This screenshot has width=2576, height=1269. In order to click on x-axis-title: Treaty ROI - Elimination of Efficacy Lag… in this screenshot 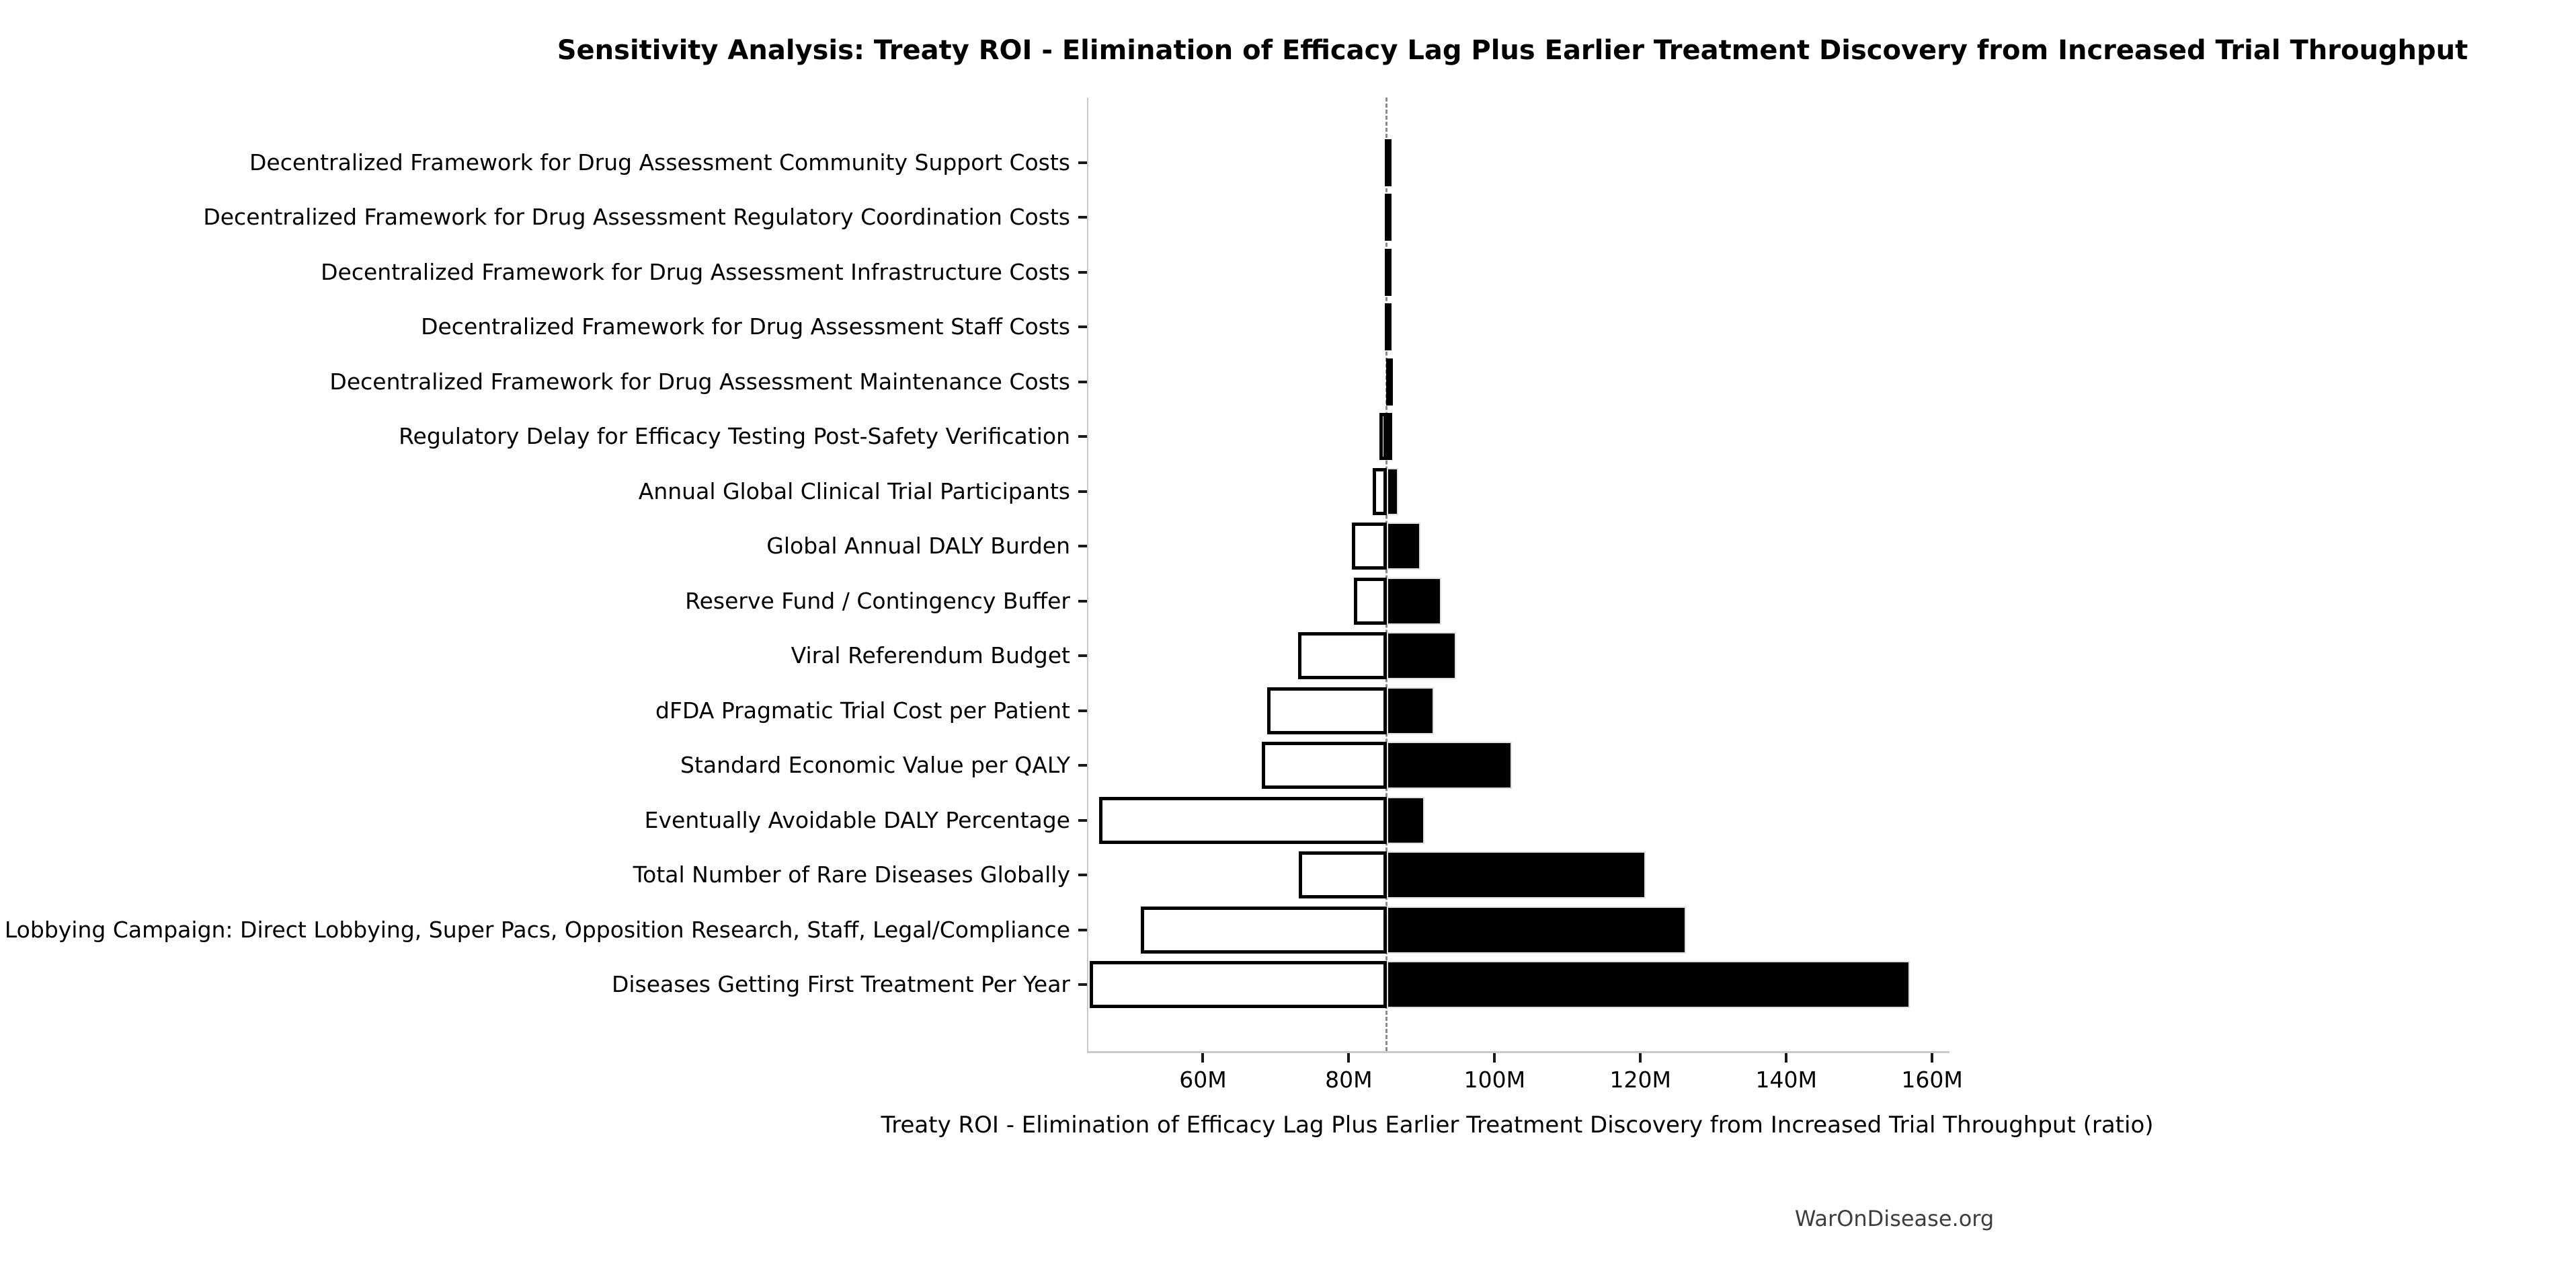, I will do `click(1517, 1125)`.